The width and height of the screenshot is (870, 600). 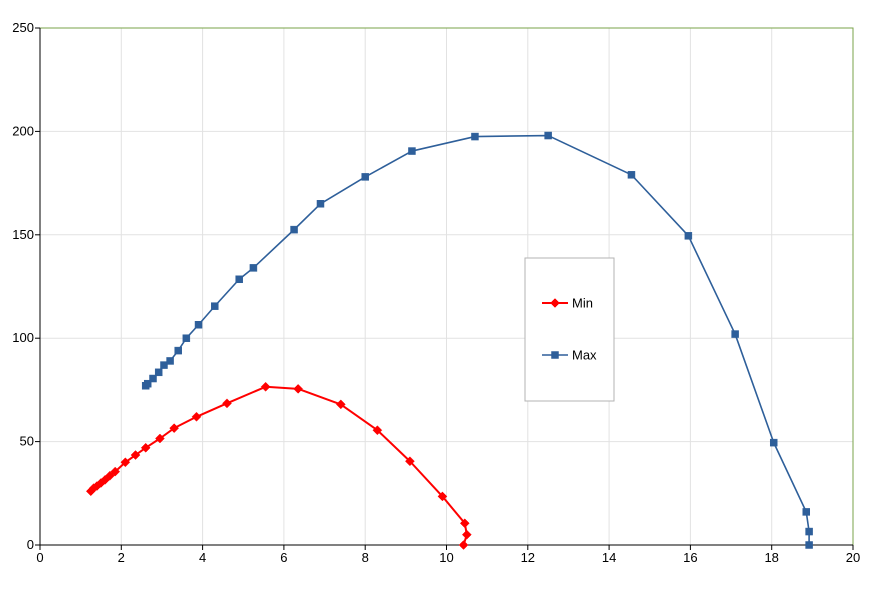 What do you see at coordinates (121, 557) in the screenshot?
I see `x-tick-label: 2` at bounding box center [121, 557].